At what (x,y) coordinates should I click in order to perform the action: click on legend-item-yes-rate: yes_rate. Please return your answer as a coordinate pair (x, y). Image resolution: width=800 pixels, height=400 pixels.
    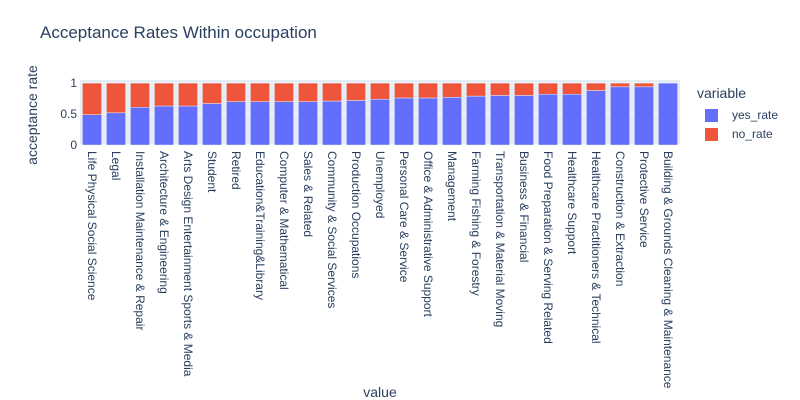
    Looking at the image, I should click on (741, 115).